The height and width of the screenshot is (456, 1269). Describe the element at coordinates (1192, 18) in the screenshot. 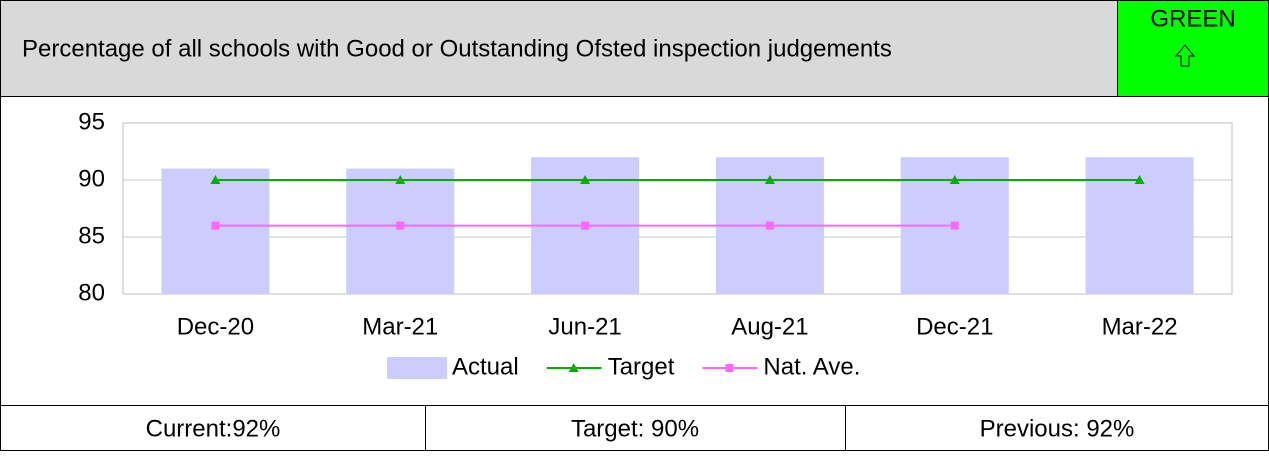

I see `status-label: GREEN` at that location.